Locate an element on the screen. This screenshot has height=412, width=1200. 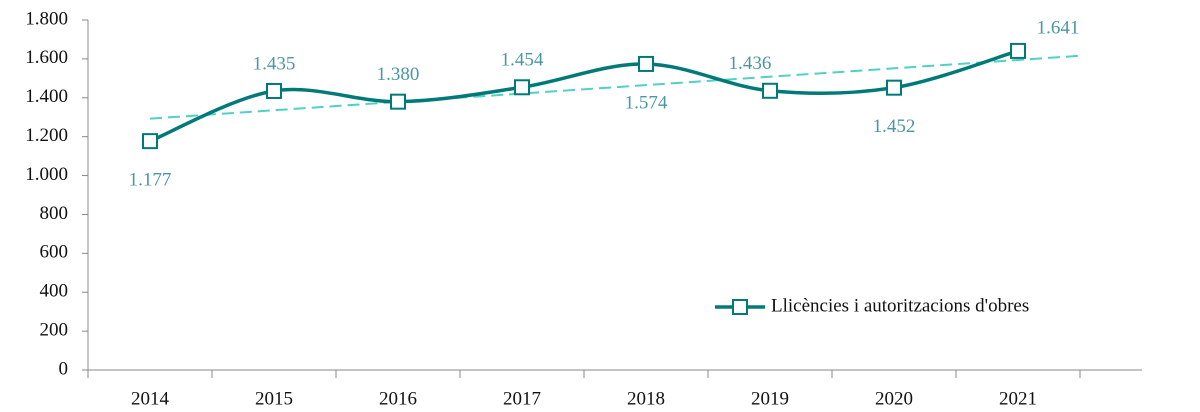
legend-label: Llicències i autoritzacions d'obres is located at coordinates (900, 305).